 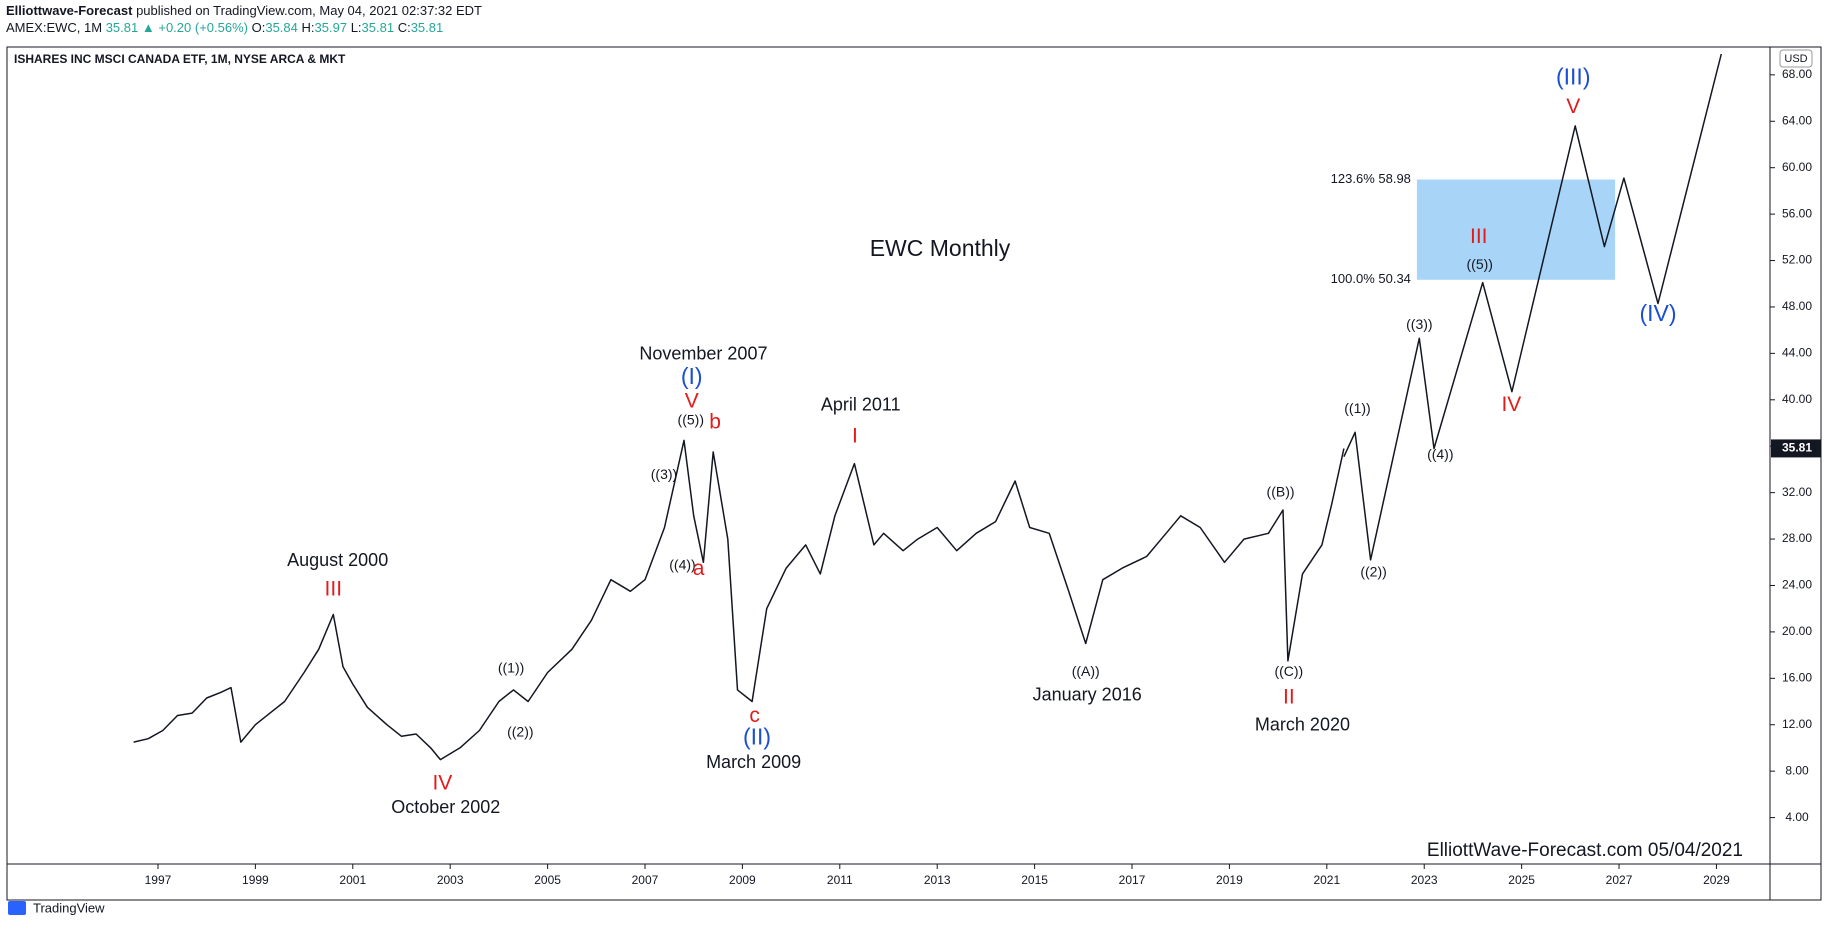 I want to click on fib-label: 123.6% 58.98, so click(x=1371, y=178).